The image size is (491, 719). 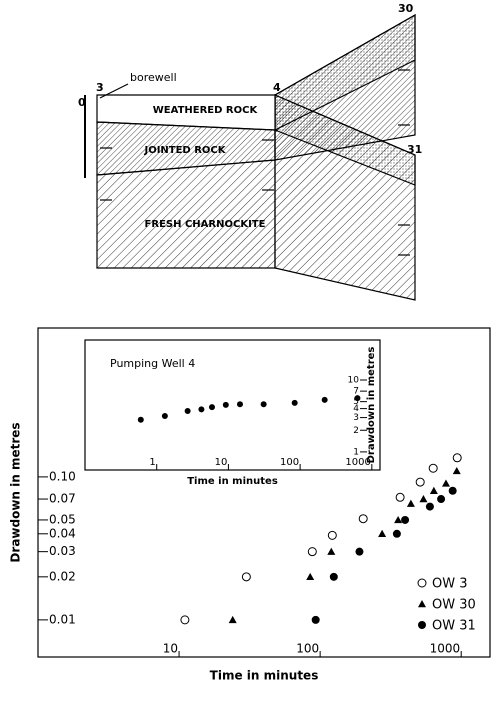 What do you see at coordinates (450, 584) in the screenshot?
I see `legend-label: OW 3` at bounding box center [450, 584].